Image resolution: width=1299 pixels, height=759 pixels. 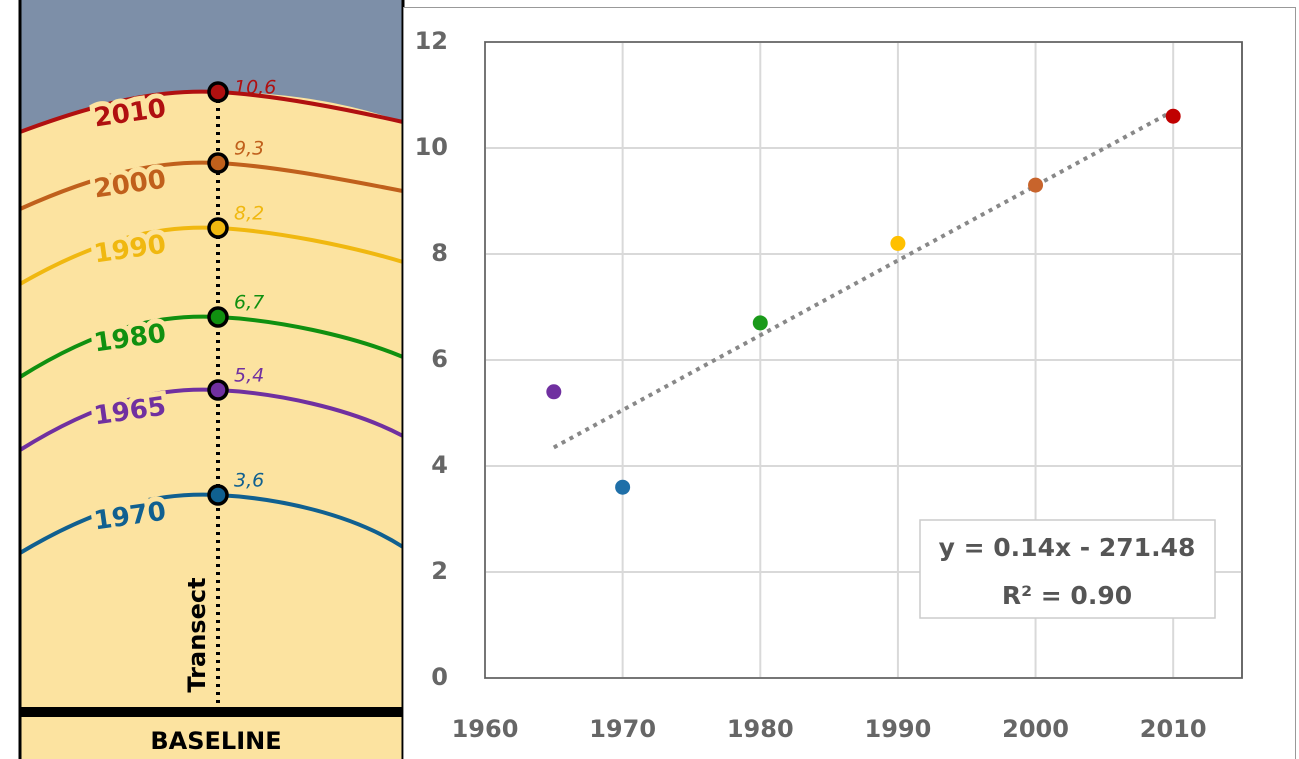 I want to click on x-tick-label: 2010, so click(x=1173, y=729).